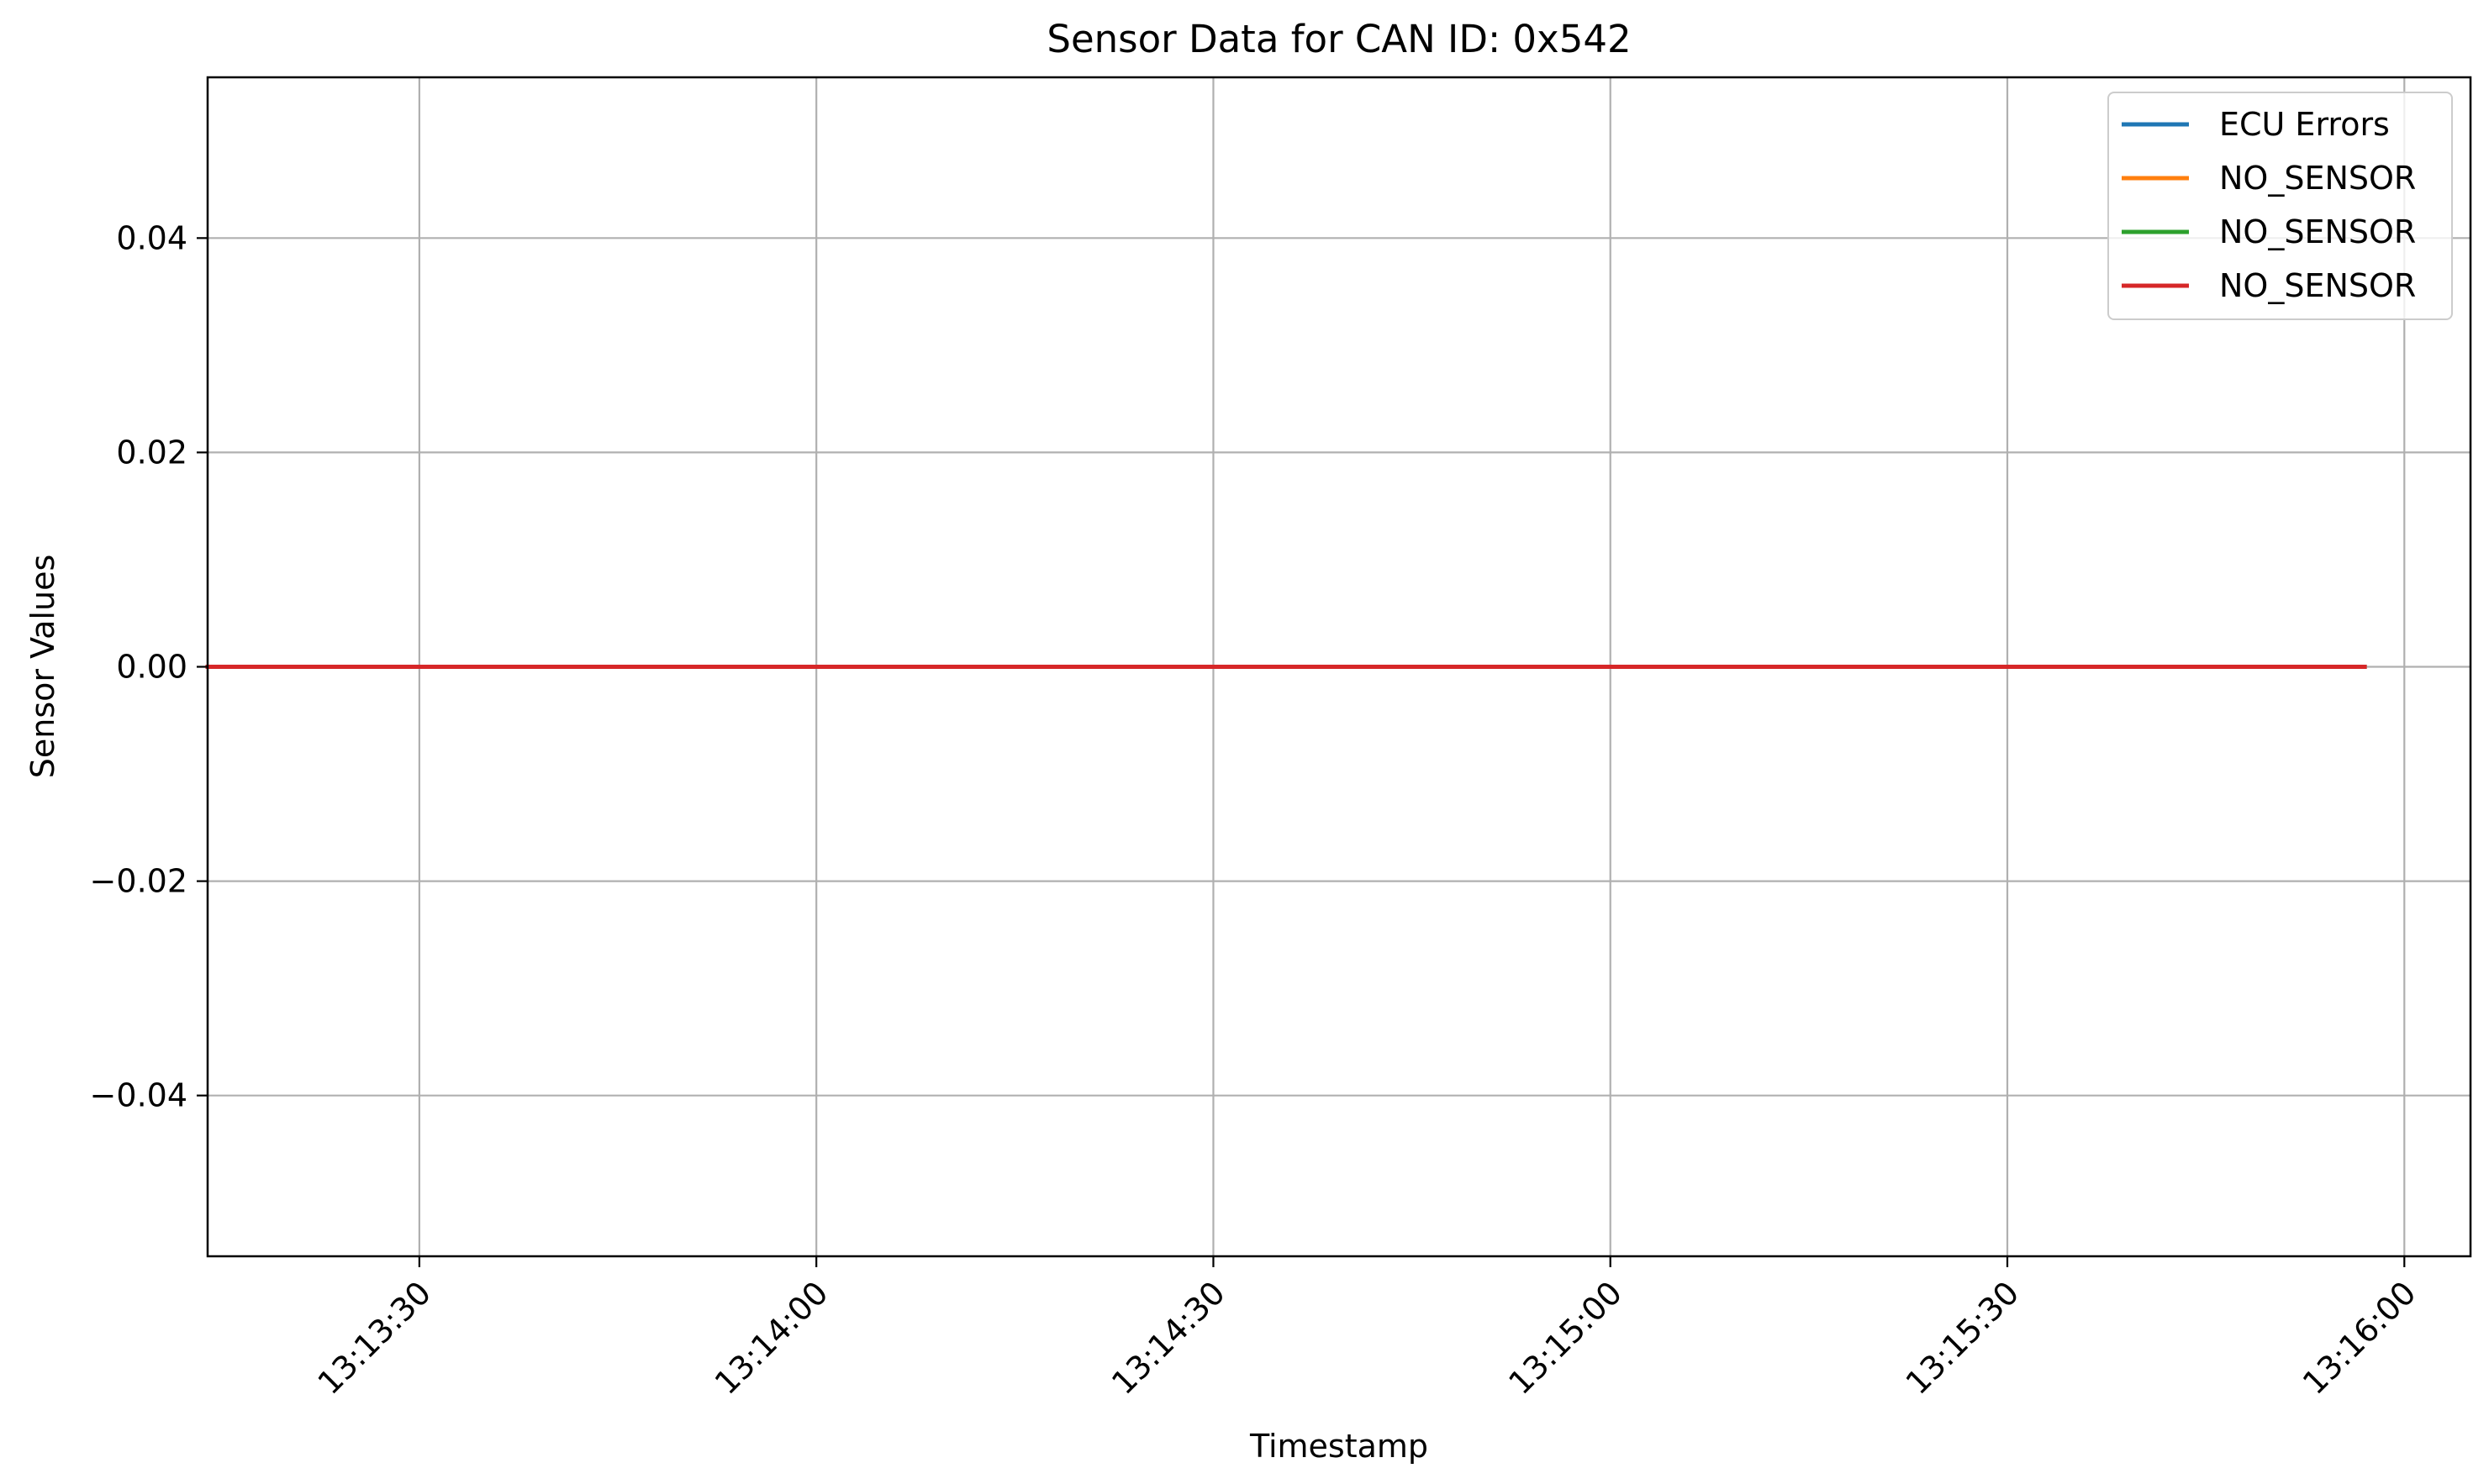 The image size is (2489, 1484). What do you see at coordinates (2317, 231) in the screenshot?
I see `legend-label-3: NO_SENSOR` at bounding box center [2317, 231].